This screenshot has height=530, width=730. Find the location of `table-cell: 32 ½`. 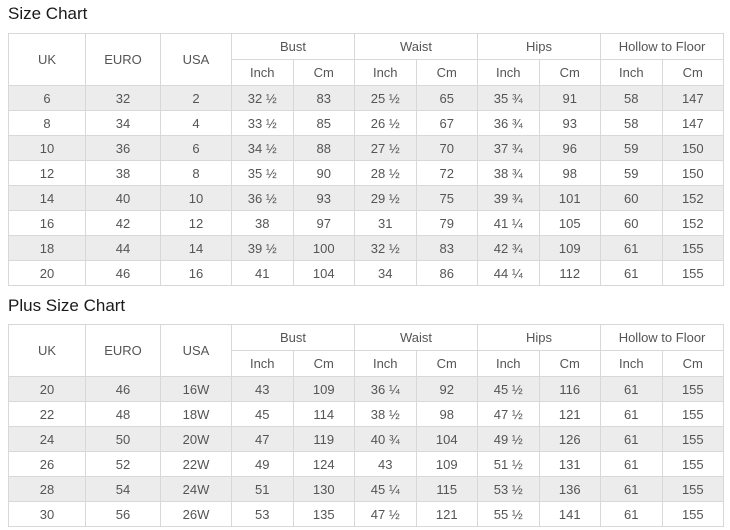

table-cell: 32 ½ is located at coordinates (262, 98).